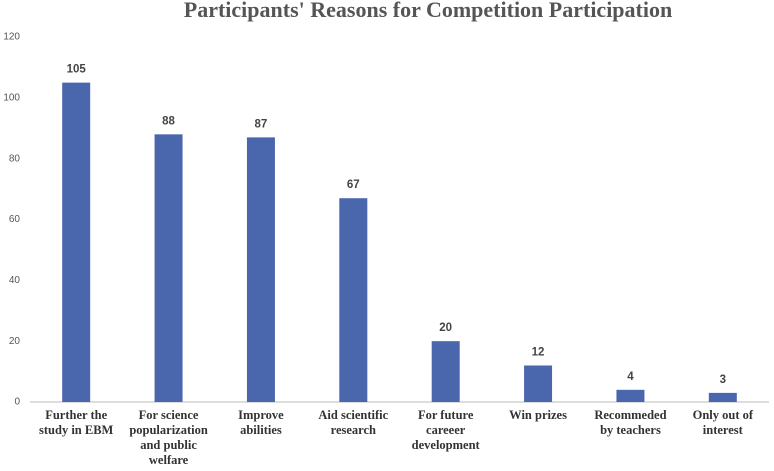  What do you see at coordinates (353, 422) in the screenshot?
I see `x-tick-label: Aid scientific research` at bounding box center [353, 422].